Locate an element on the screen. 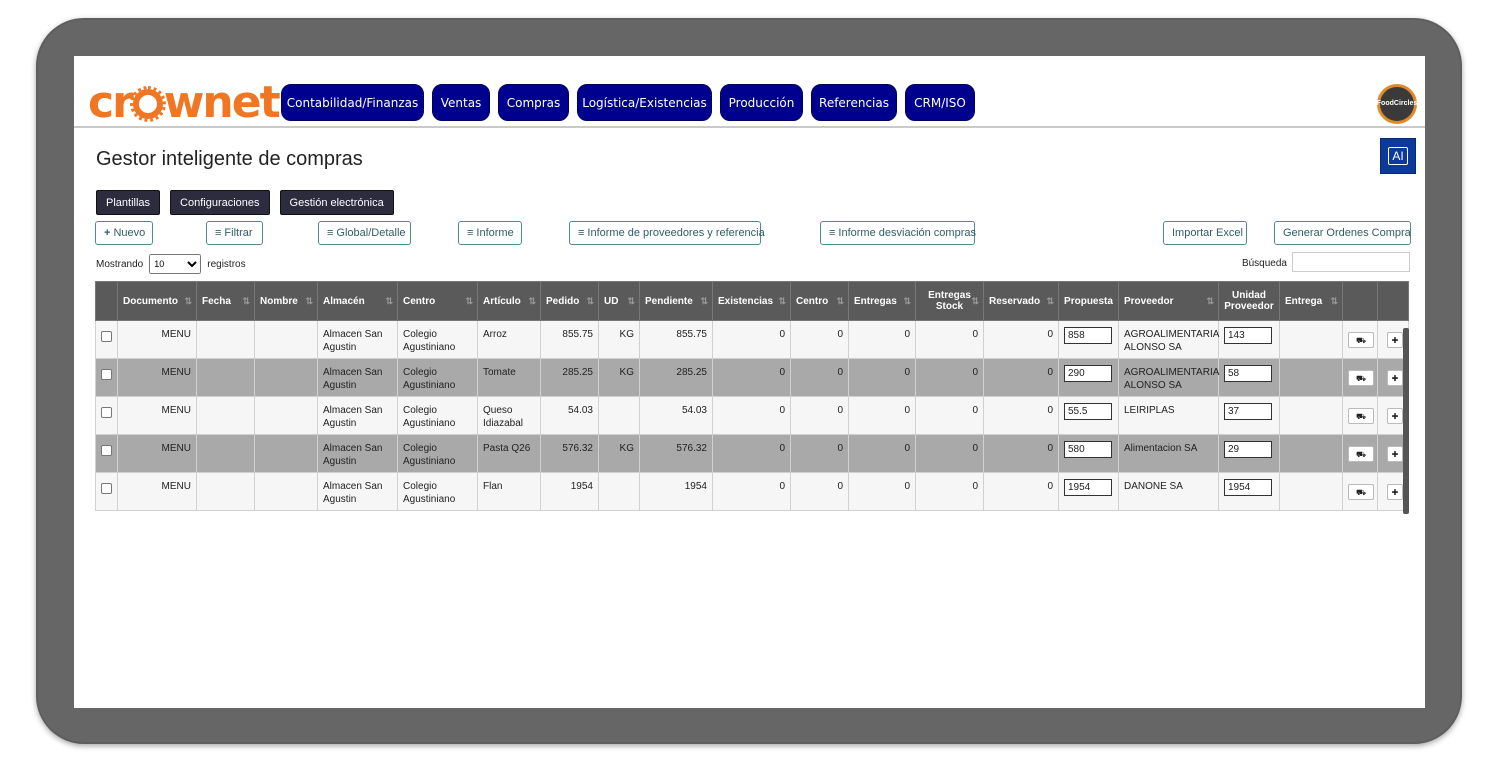  nav-produccion: Producción is located at coordinates (761, 102).